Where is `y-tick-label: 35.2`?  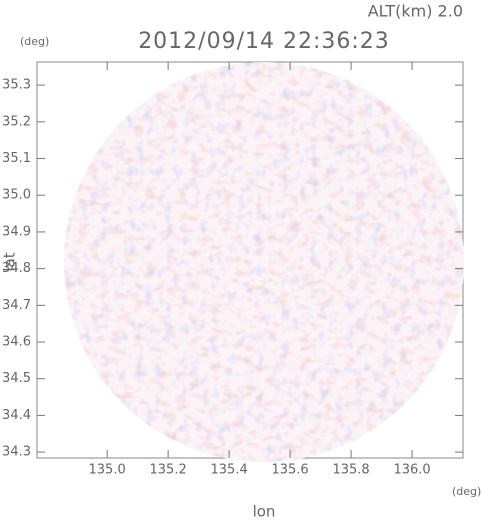
y-tick-label: 35.2 is located at coordinates (16, 121).